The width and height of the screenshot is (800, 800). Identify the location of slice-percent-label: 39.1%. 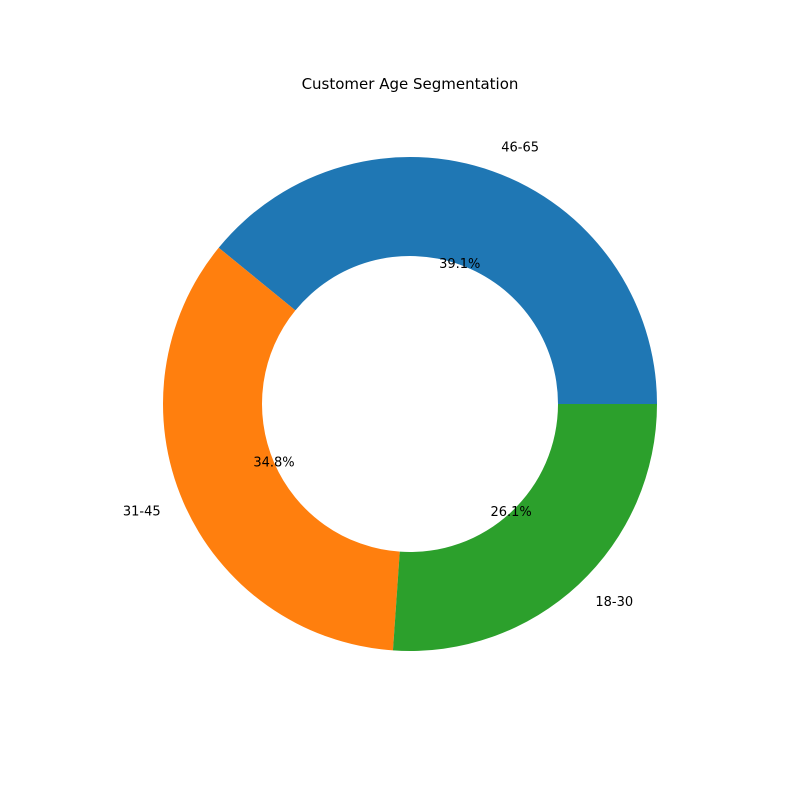
(459, 264).